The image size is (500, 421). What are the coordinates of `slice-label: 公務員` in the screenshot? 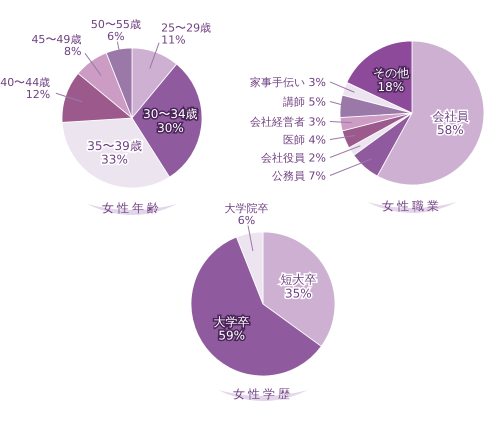 It's located at (289, 176).